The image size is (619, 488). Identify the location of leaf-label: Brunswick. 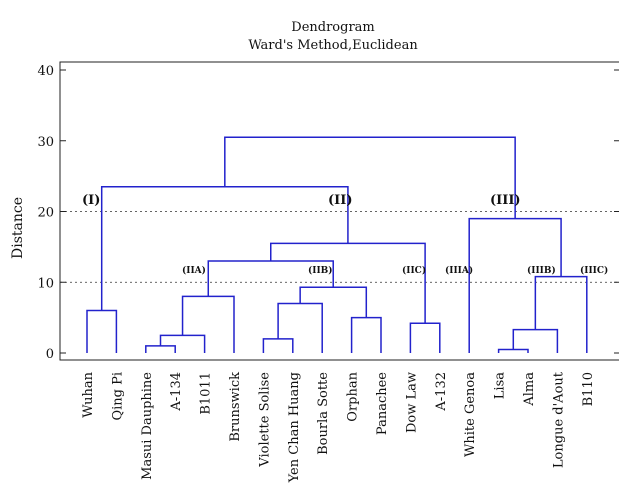
(235, 407).